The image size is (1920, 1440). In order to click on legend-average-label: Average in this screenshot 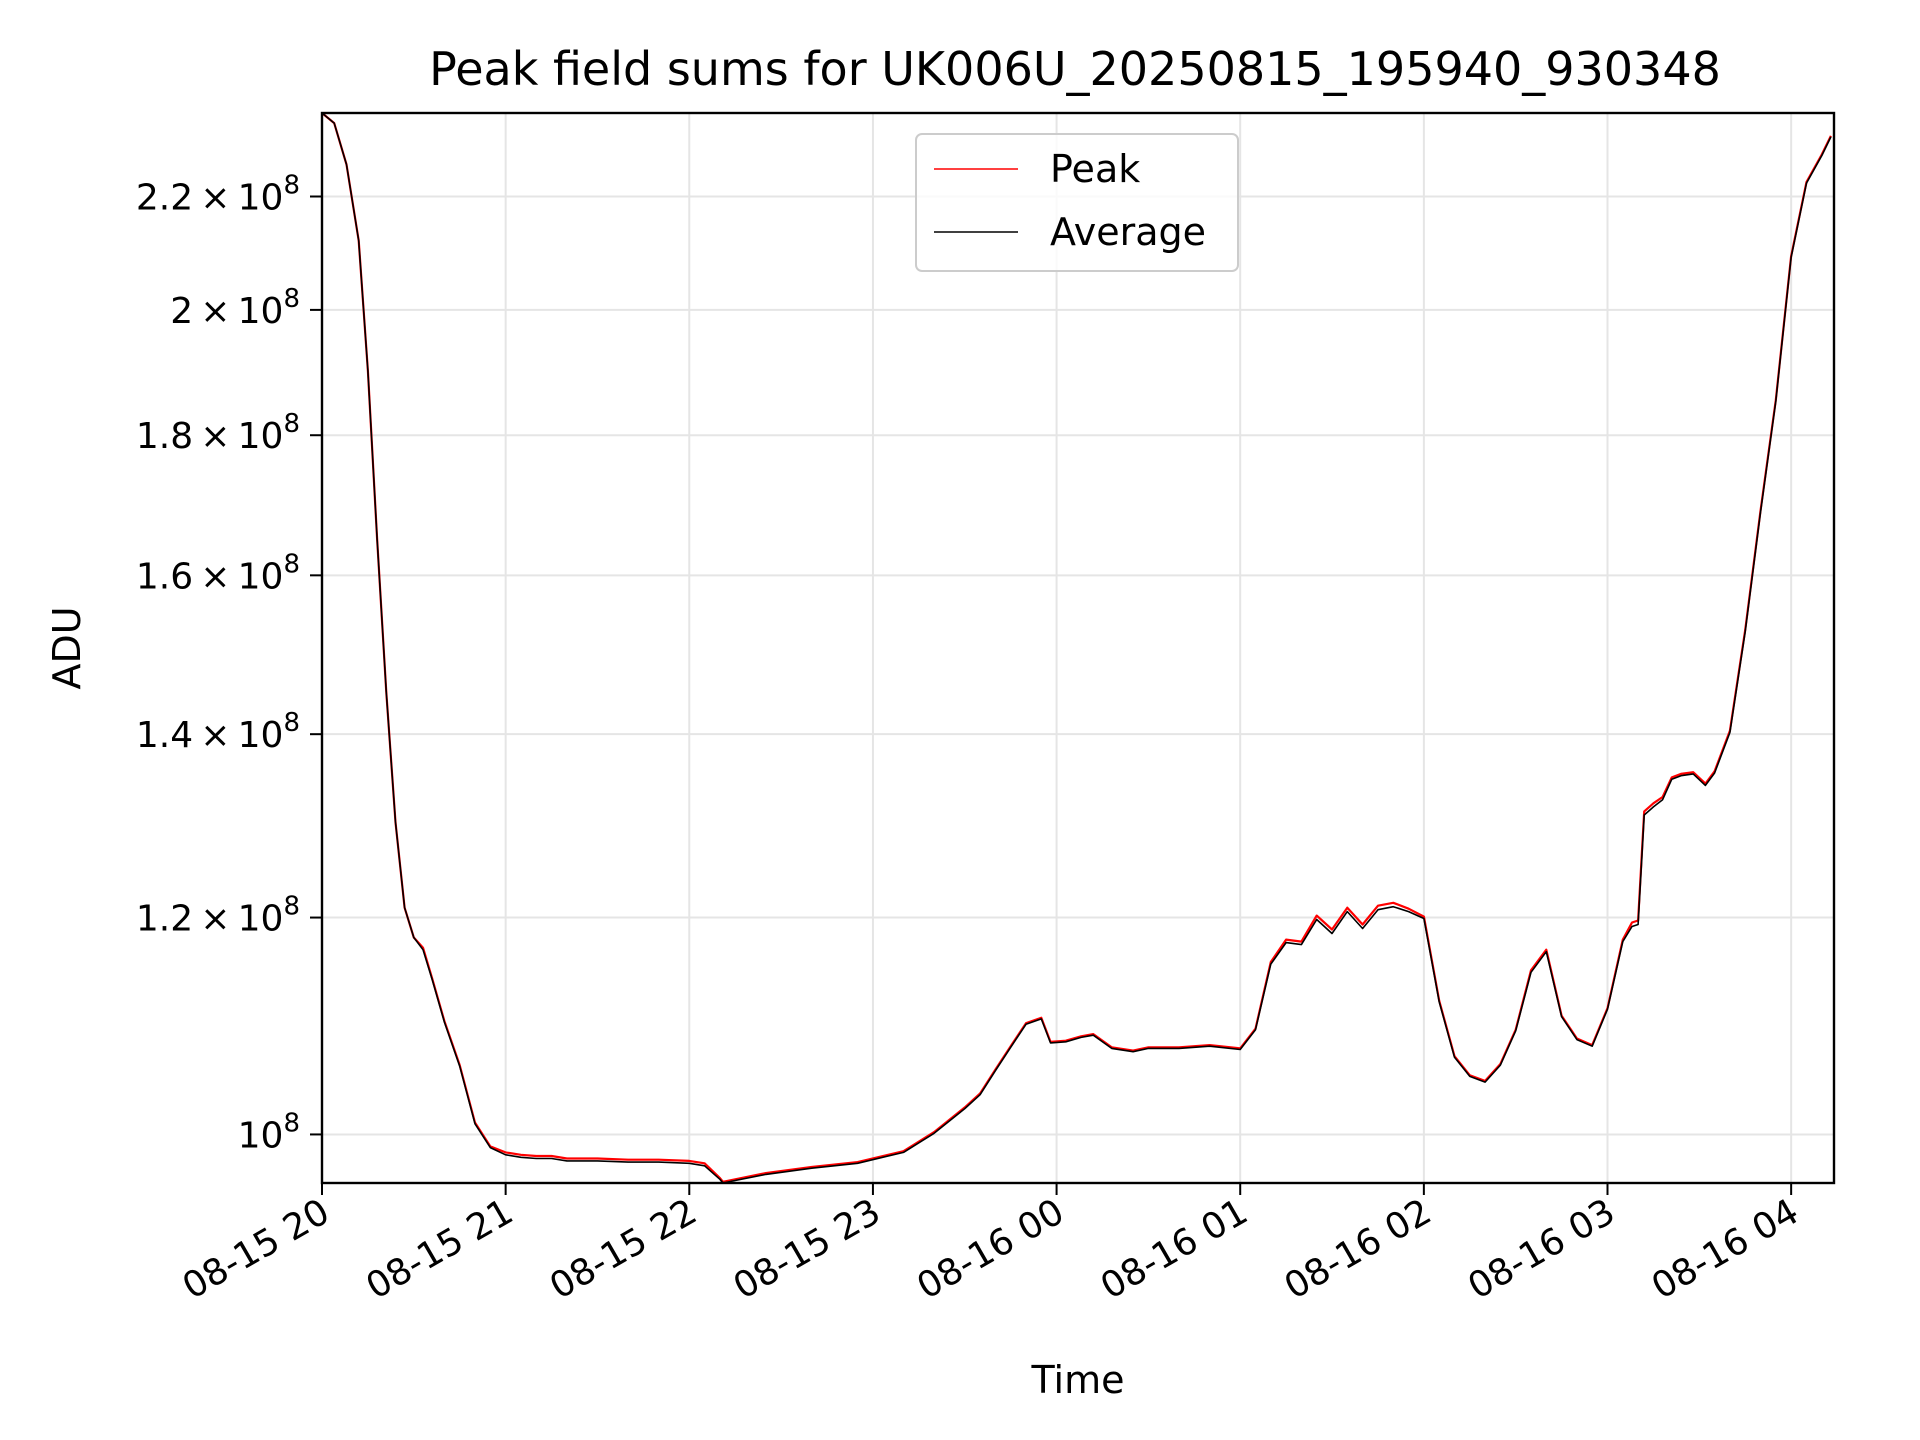, I will do `click(1128, 232)`.